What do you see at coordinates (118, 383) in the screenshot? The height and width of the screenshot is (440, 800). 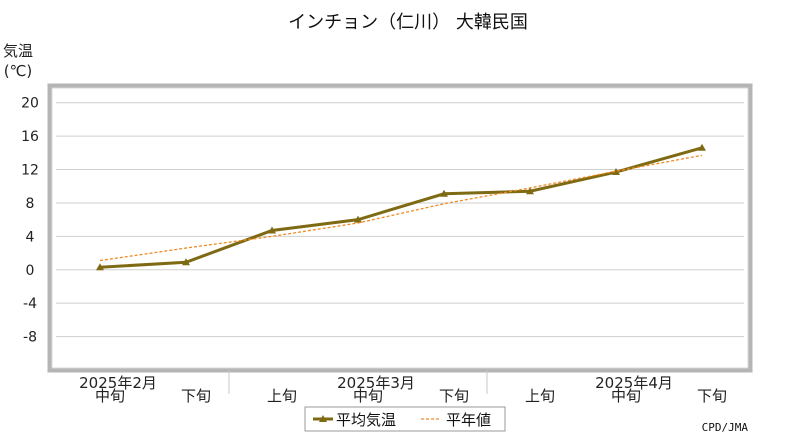 I see `month-label: 2025年2月` at bounding box center [118, 383].